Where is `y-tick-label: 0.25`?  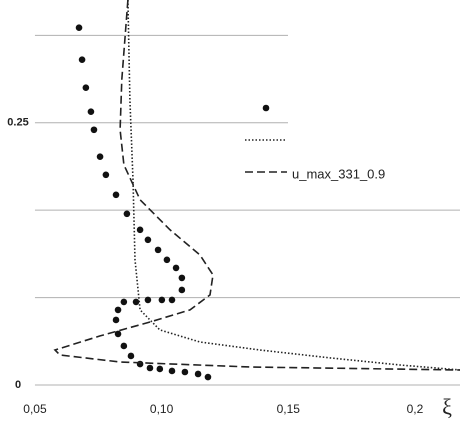
y-tick-label: 0.25 is located at coordinates (17, 123).